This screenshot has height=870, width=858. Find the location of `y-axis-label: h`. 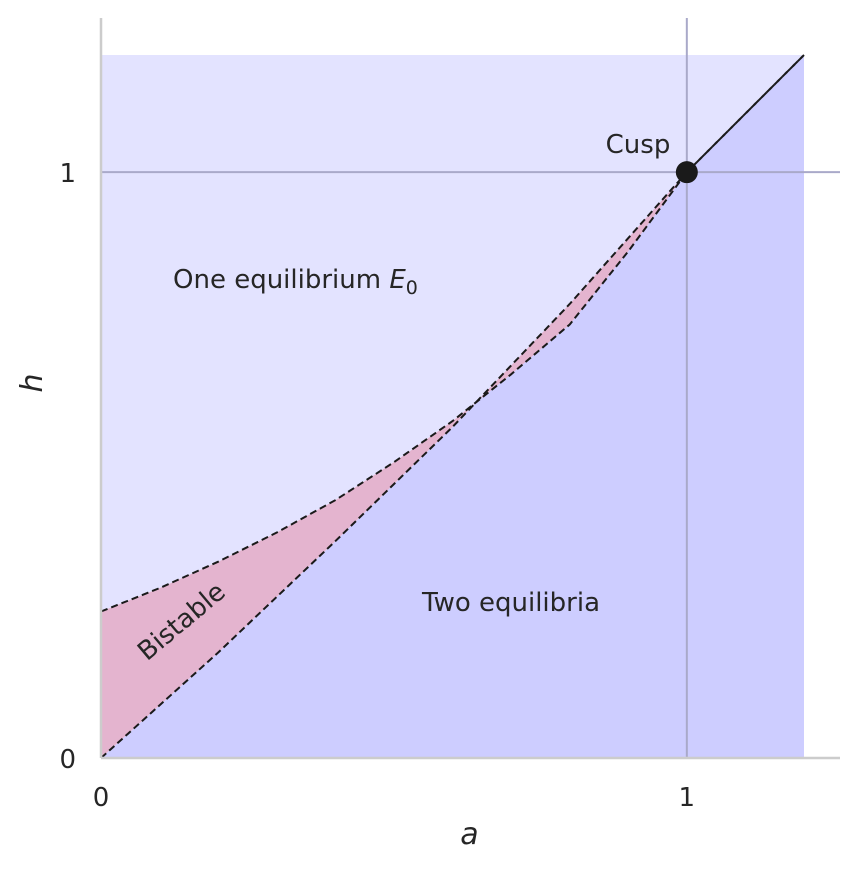

y-axis-label: h is located at coordinates (32, 382).